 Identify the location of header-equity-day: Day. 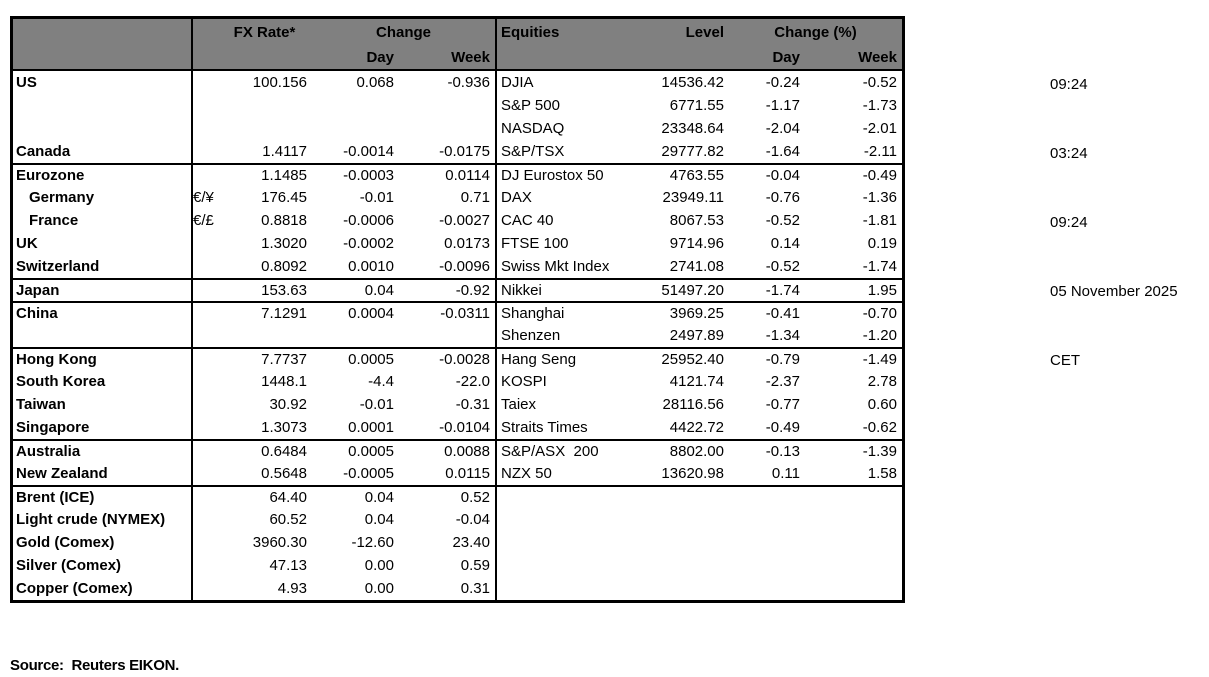
(767, 58).